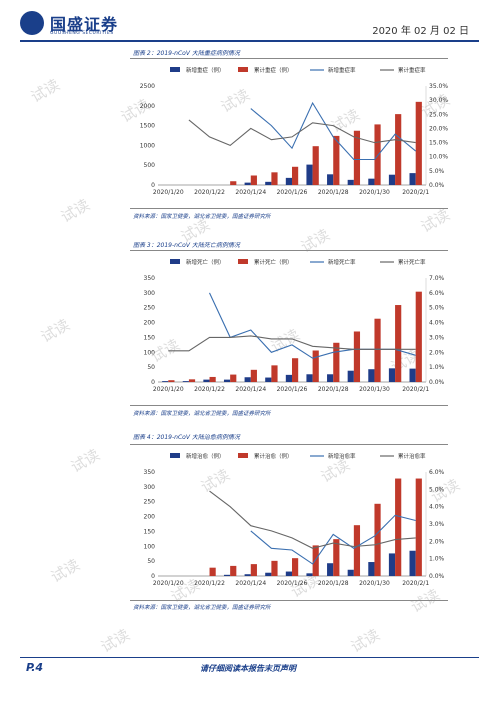 This screenshot has height=706, width=499. What do you see at coordinates (374, 389) in the screenshot?
I see `x-tick-label: 2020/1/30` at bounding box center [374, 389].